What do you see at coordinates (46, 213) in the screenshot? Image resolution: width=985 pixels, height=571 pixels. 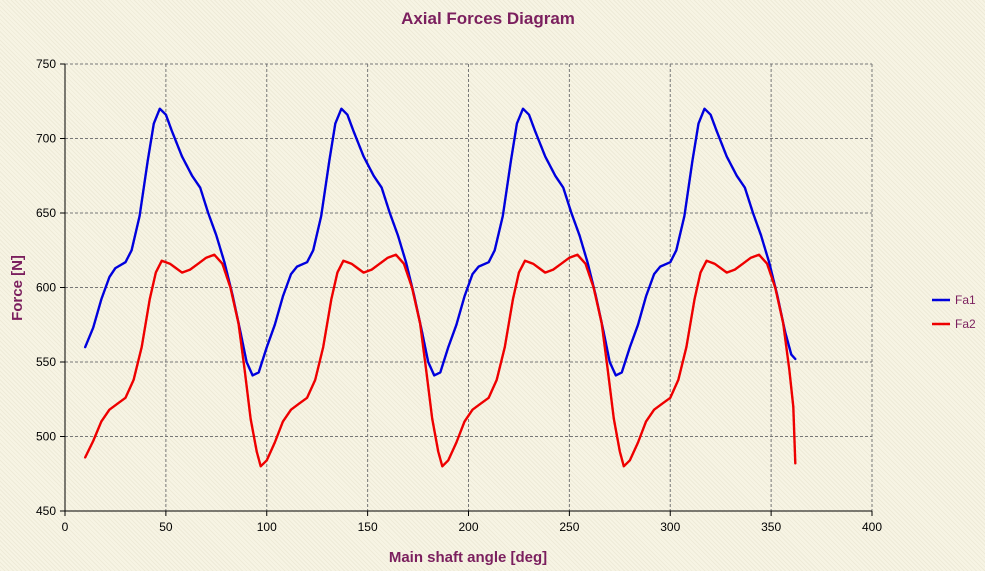 I see `y-tick-label: 650` at bounding box center [46, 213].